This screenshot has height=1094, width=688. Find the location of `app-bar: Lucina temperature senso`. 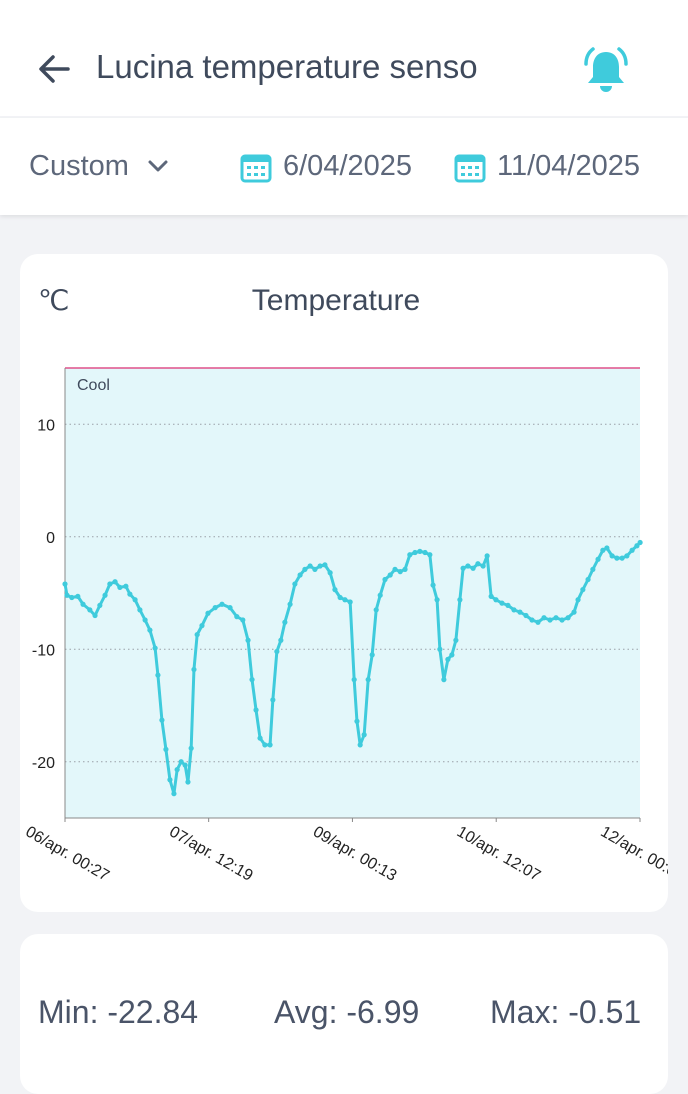

app-bar: Lucina temperature senso is located at coordinates (344, 58).